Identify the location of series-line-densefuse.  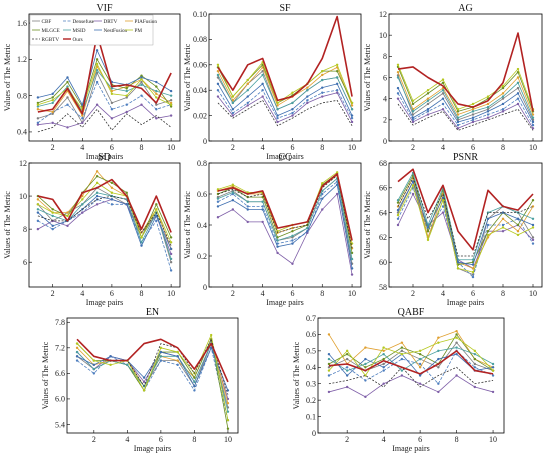
(411, 367).